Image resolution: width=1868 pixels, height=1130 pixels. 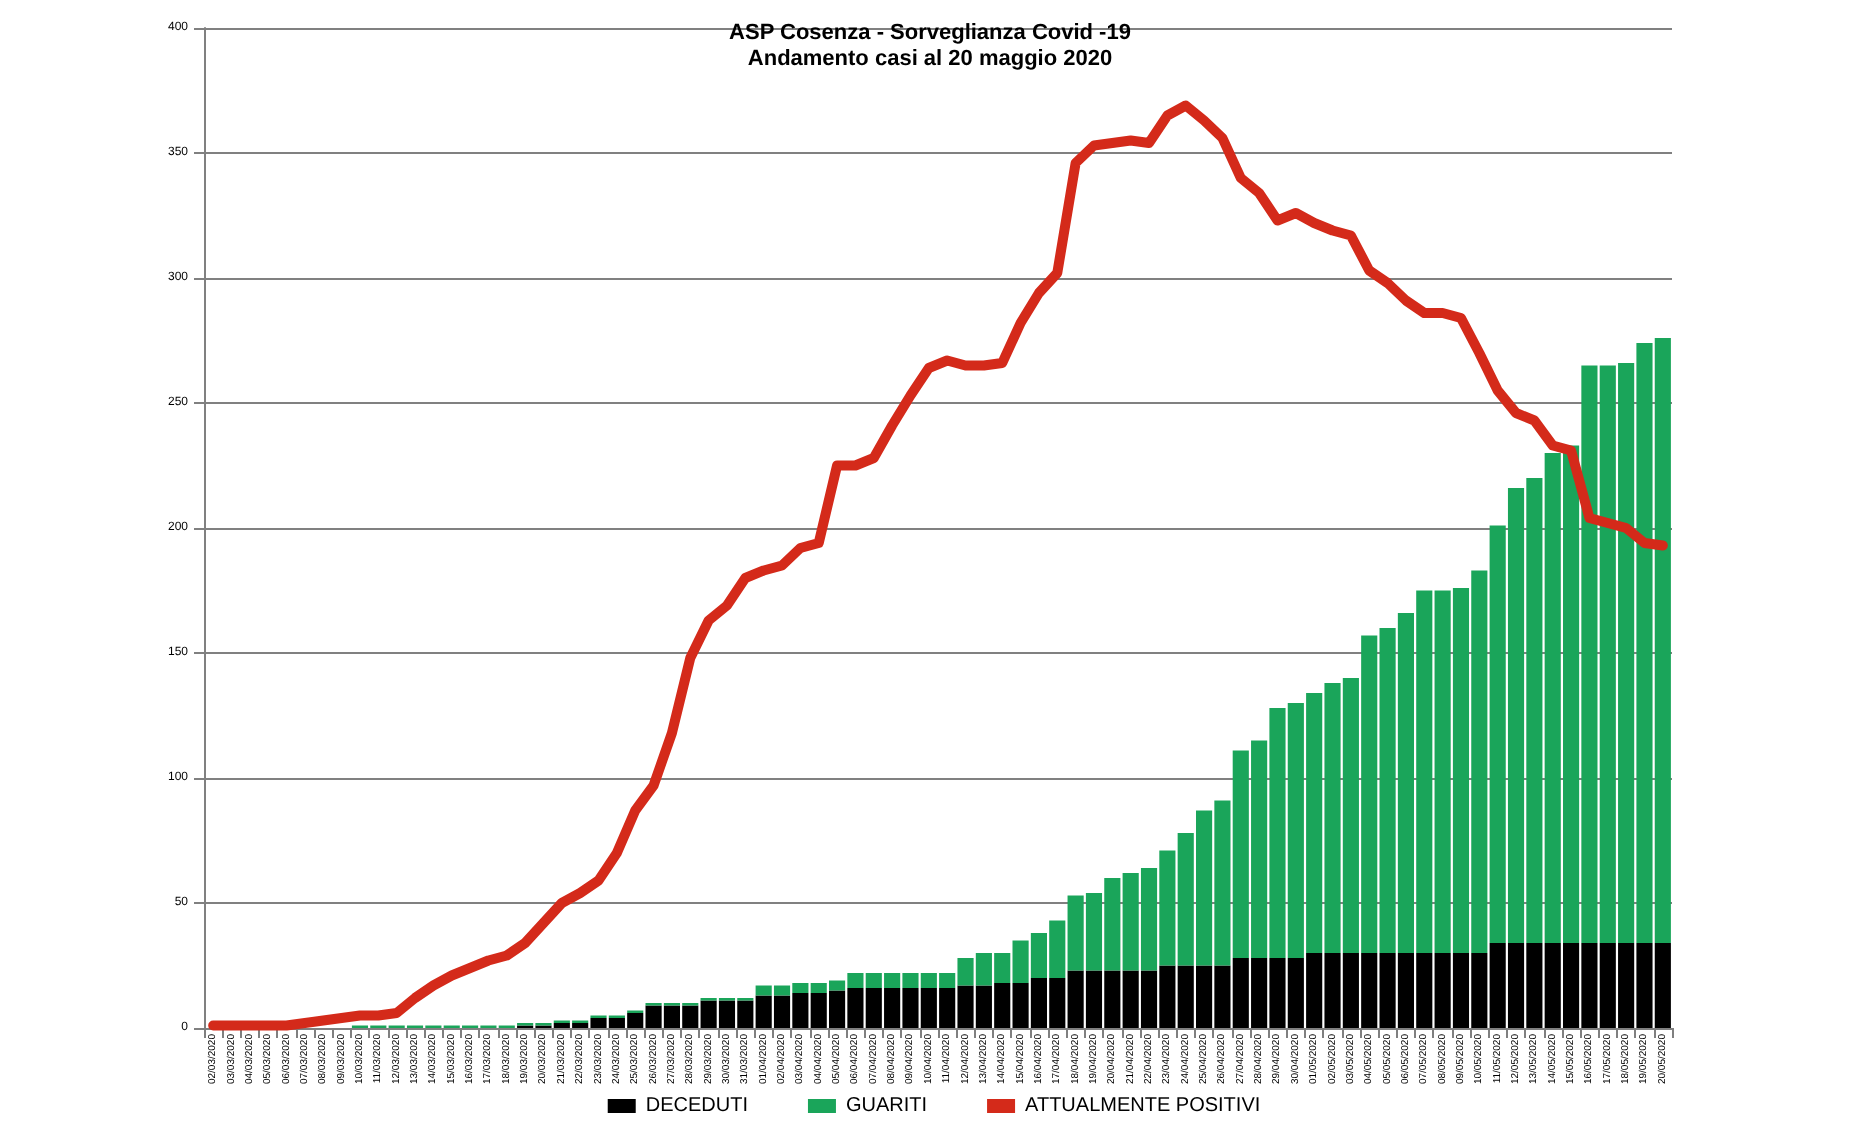 I want to click on text: Andamento casi al 20 maggio 2020, so click(x=930, y=59).